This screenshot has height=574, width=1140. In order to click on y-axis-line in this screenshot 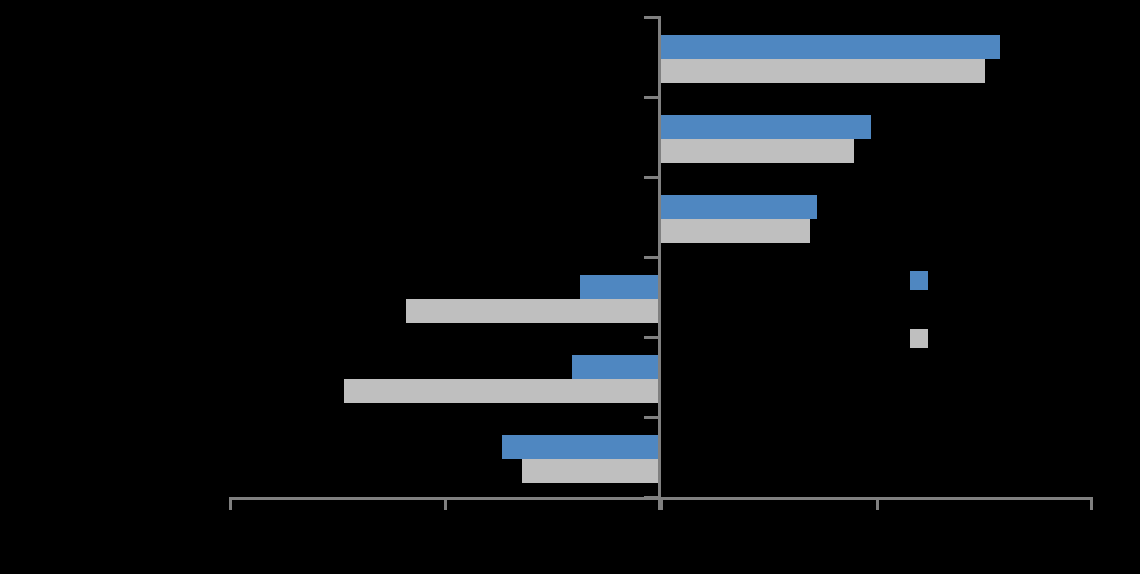, I will do `click(659, 263)`.